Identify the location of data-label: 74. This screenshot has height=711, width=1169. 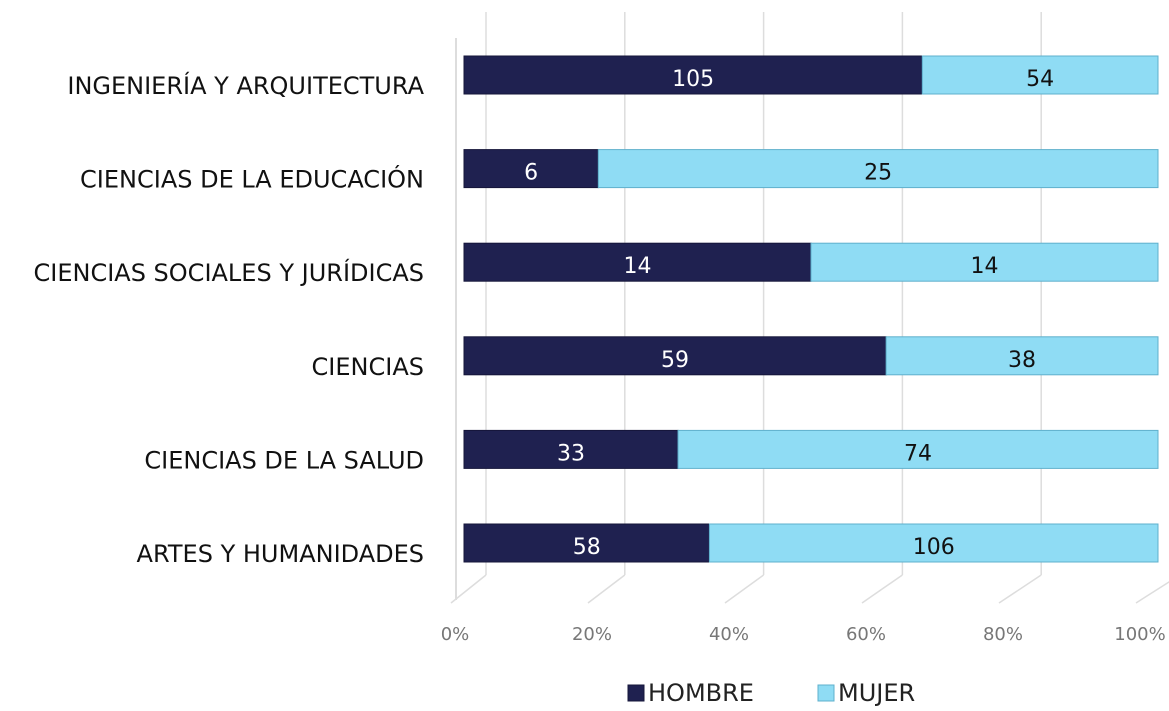
(918, 453).